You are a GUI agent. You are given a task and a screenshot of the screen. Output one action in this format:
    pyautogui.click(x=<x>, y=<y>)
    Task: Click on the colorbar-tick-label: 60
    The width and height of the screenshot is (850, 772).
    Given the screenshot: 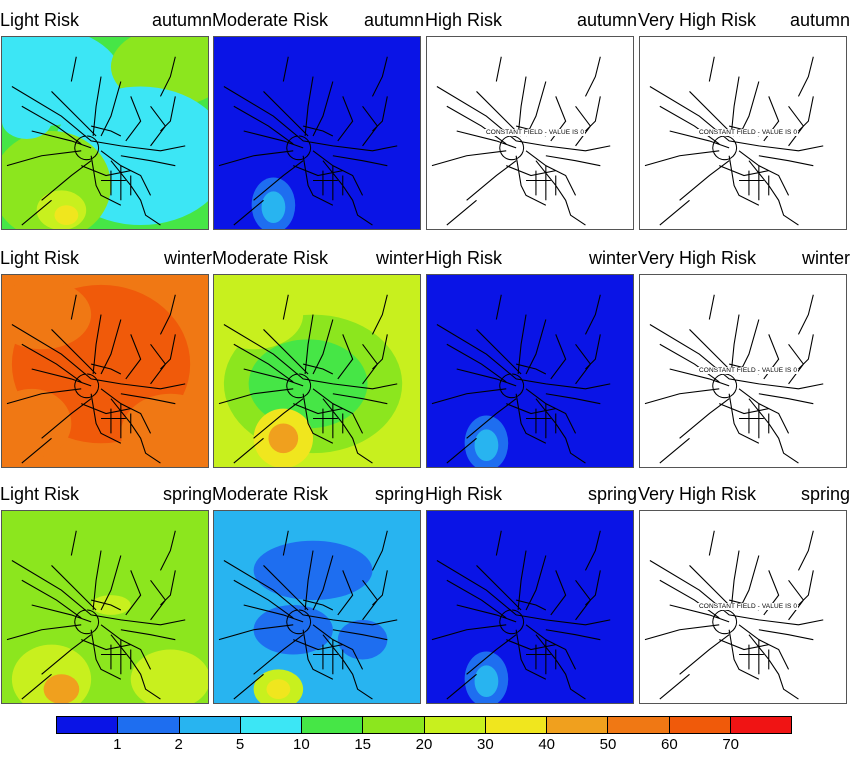 What is the action you would take?
    pyautogui.click(x=669, y=744)
    